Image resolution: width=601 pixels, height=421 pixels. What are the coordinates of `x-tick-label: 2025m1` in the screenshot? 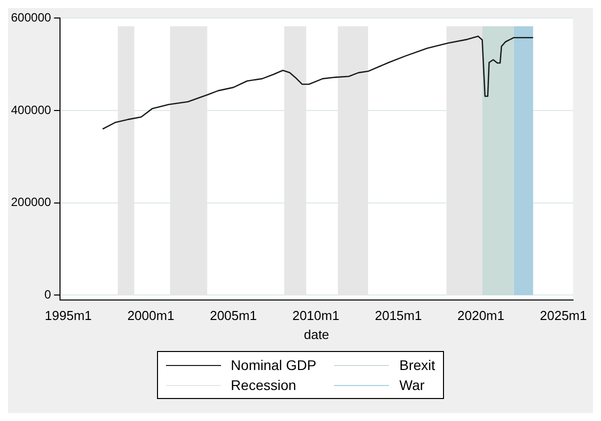 It's located at (563, 316).